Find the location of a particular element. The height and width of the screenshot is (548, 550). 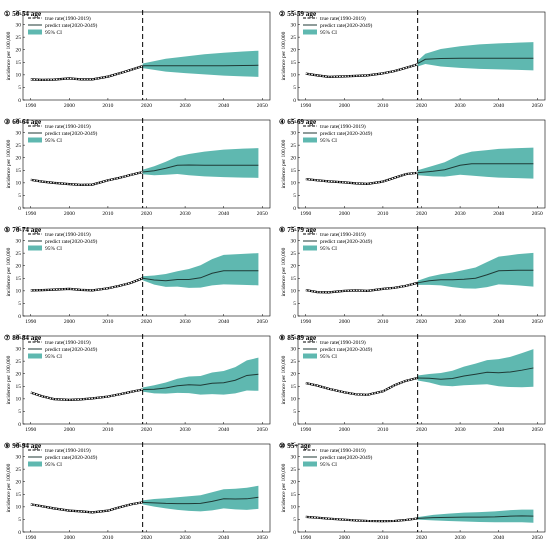

panel-title: ⑤ 70-74 age is located at coordinates (22, 230).